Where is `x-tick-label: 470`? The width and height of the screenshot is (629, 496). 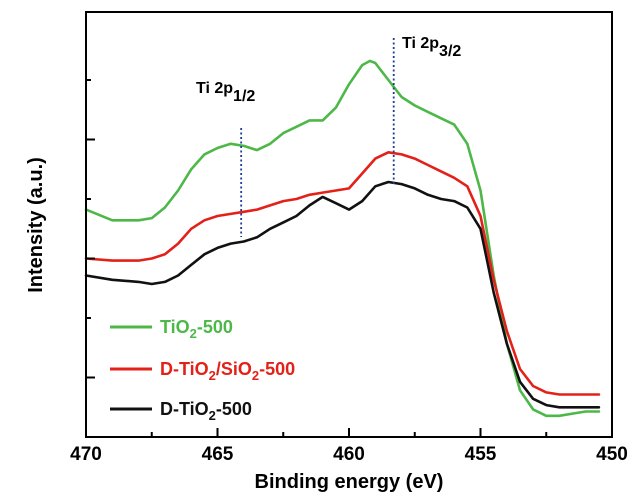
x-tick-label: 470 is located at coordinates (86, 454).